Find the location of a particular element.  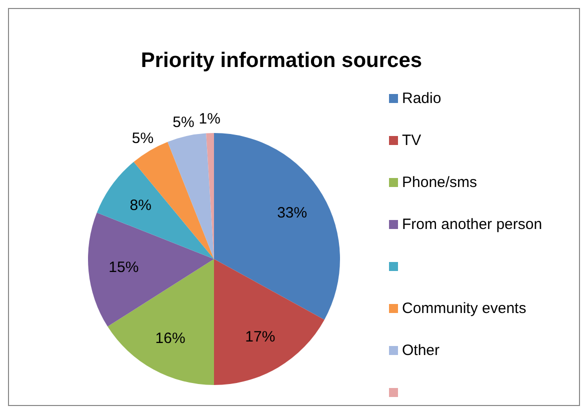

legend-label: Other is located at coordinates (421, 351).